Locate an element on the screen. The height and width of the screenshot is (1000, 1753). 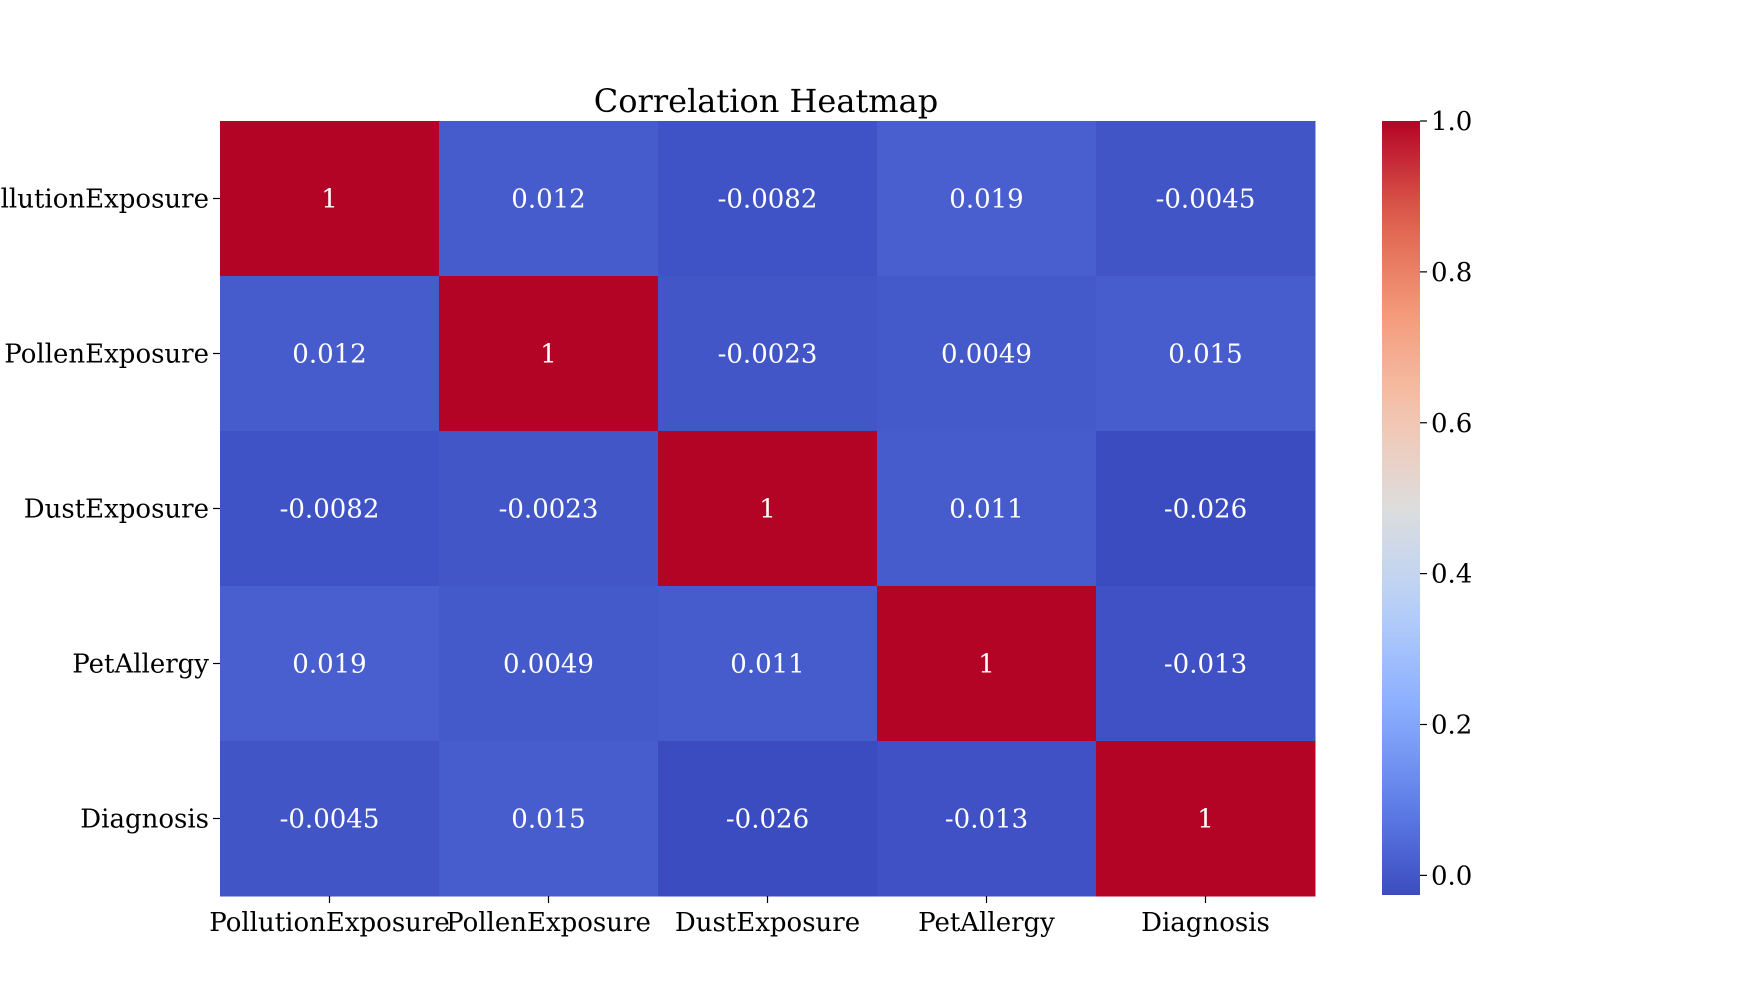
y-tick-label: PetAllergy is located at coordinates (140, 665).